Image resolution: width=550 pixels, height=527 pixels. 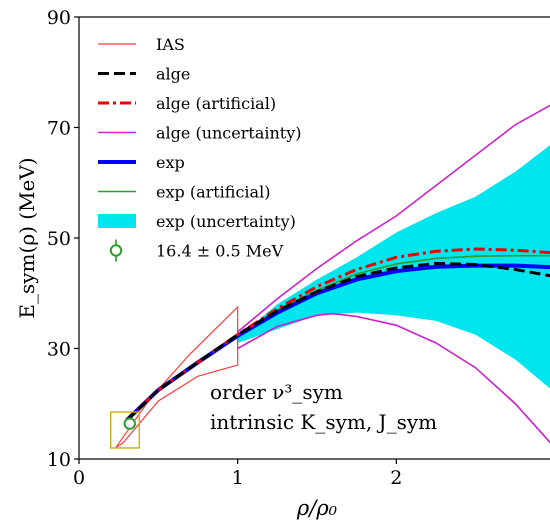 I want to click on x-tick-label: 2, so click(x=396, y=478).